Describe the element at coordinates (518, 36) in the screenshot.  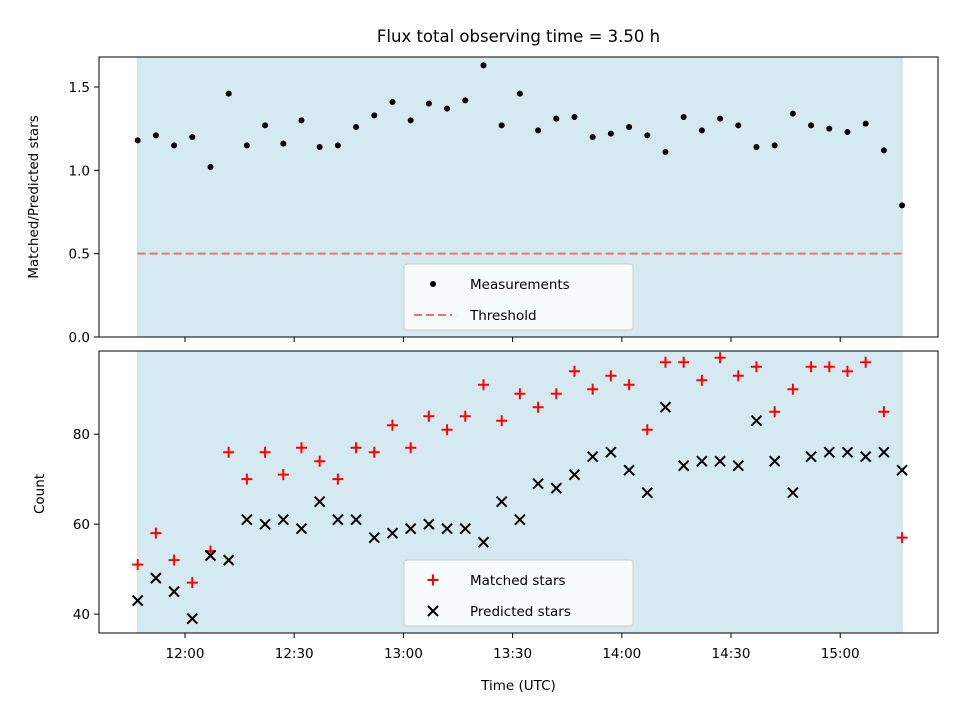
I see `chart-title: Flux total observing time = 3.50 h` at that location.